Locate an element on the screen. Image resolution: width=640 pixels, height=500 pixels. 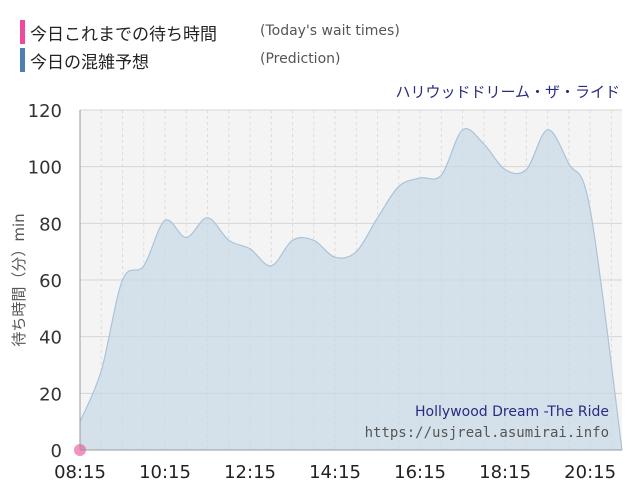
y-tick-label: 20 is located at coordinates (50, 394).